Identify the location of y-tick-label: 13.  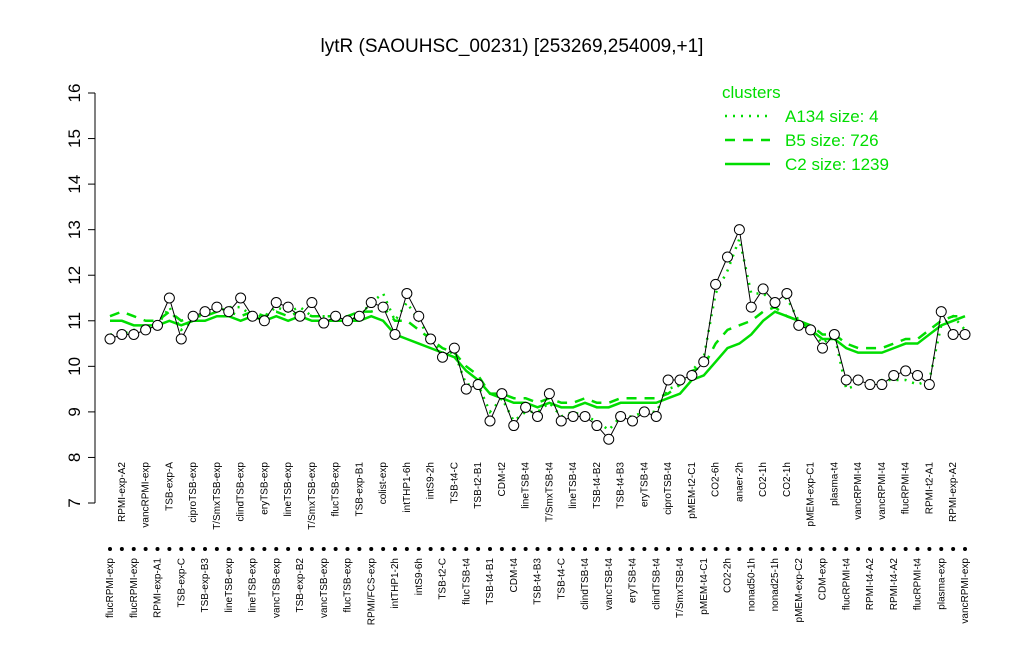
(74, 229).